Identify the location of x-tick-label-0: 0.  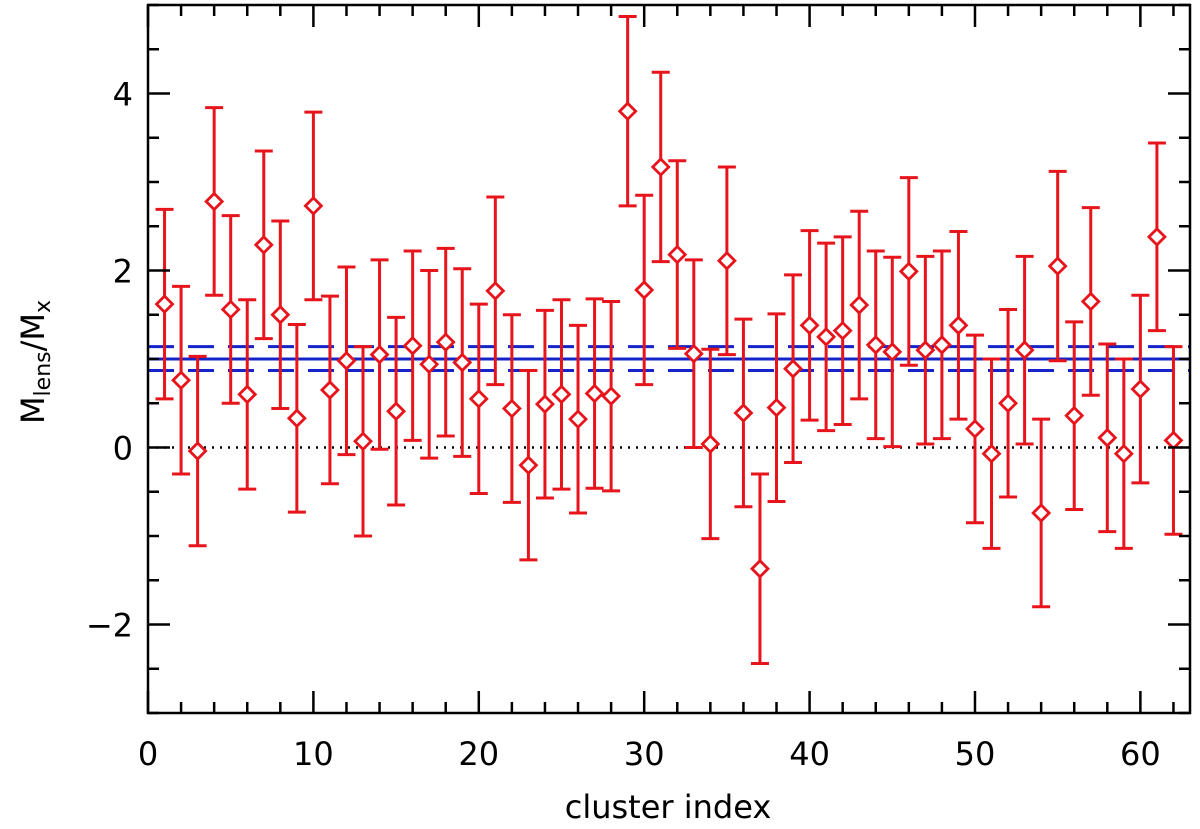
(148, 754).